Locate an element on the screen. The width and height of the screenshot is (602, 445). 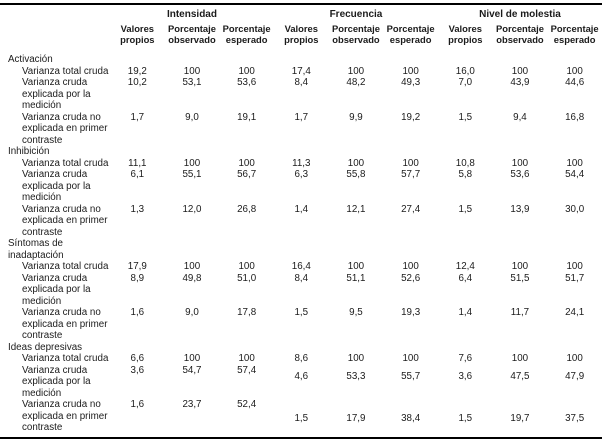
column-header-cell: Porcentaje esperado is located at coordinates (246, 37).